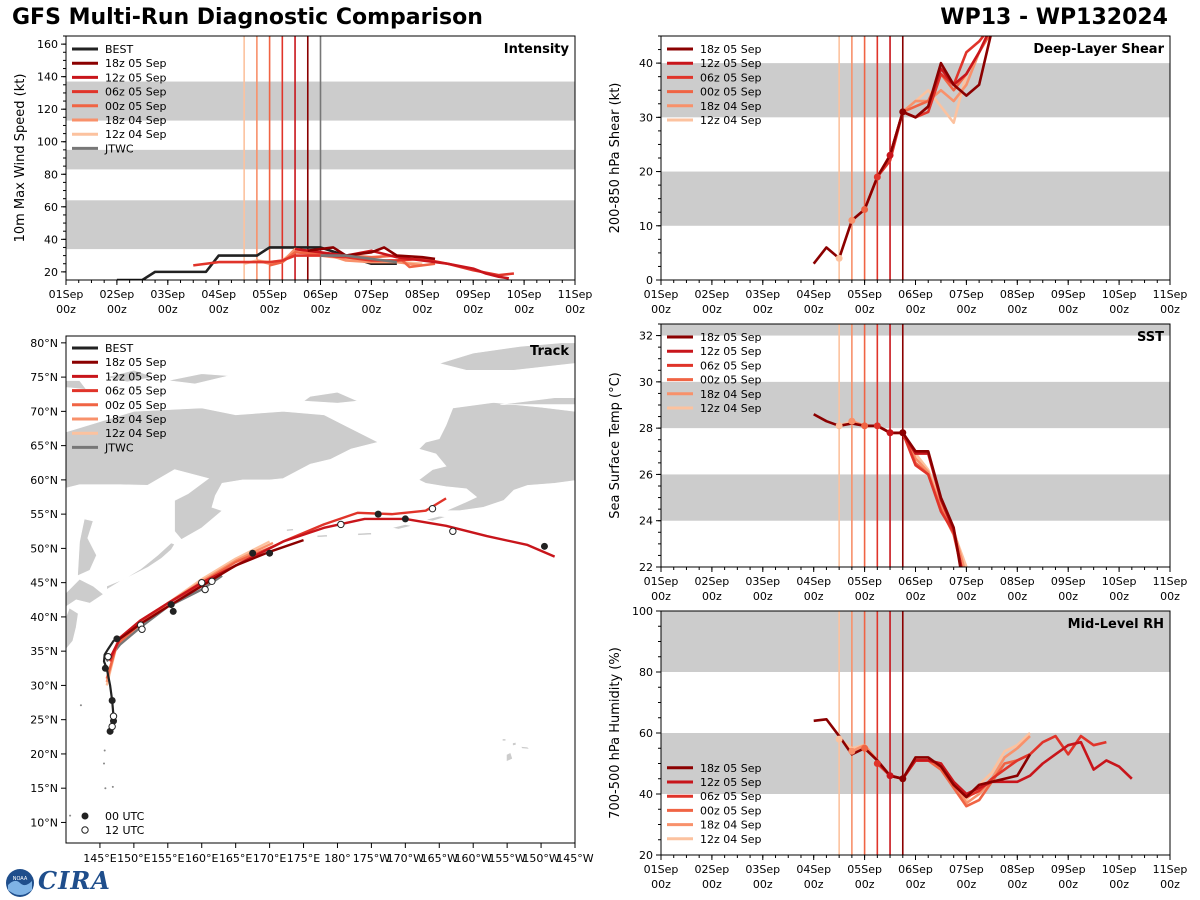 Image resolution: width=1200 pixels, height=900 pixels. Describe the element at coordinates (731, 810) in the screenshot. I see `rh-legend-label: 00z 05 Sep` at that location.